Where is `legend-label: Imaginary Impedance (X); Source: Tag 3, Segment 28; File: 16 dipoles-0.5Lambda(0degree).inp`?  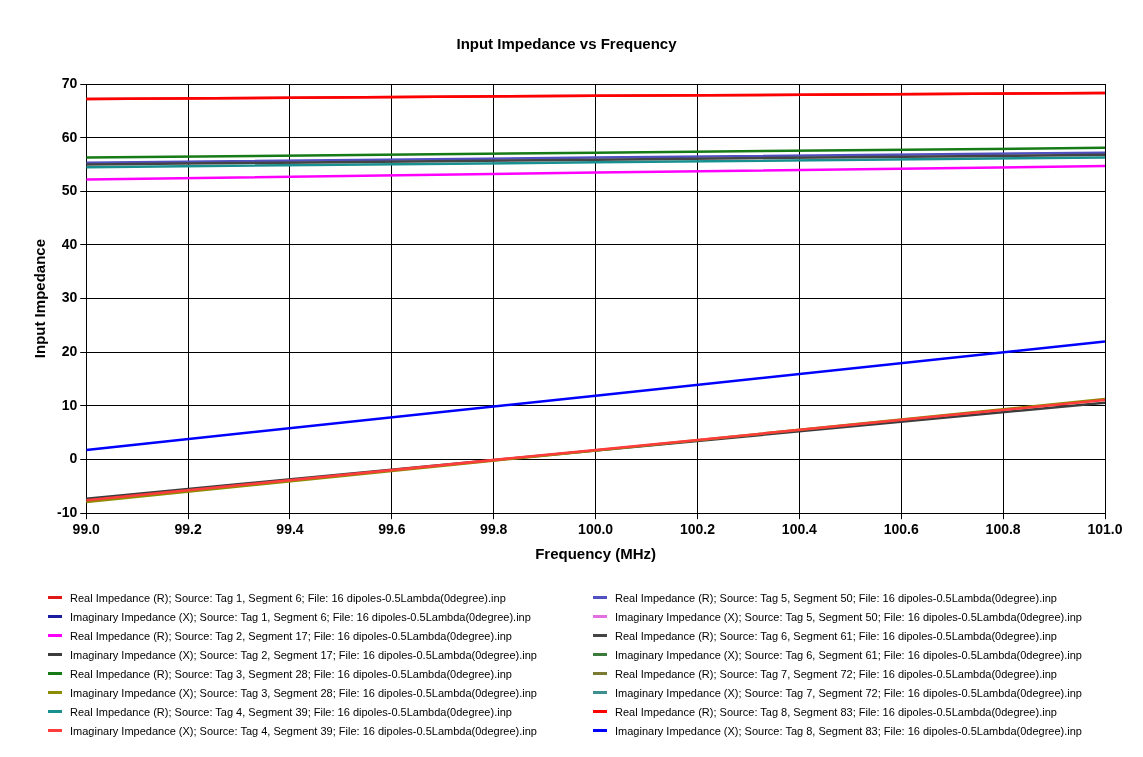
legend-label: Imaginary Impedance (X); Source: Tag 3, Segment 28; File: 16 dipoles-0.5Lambda(0degree).inp is located at coordinates (303, 692).